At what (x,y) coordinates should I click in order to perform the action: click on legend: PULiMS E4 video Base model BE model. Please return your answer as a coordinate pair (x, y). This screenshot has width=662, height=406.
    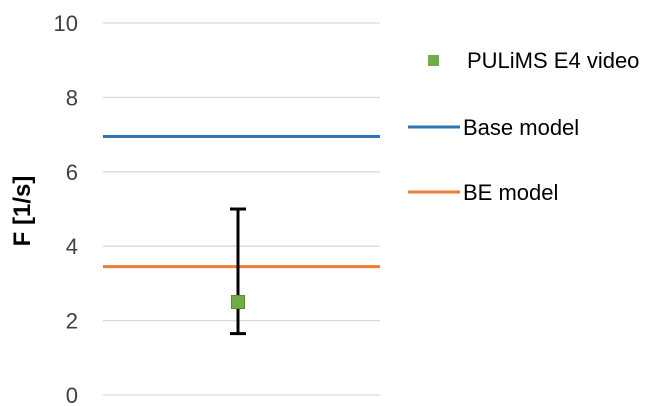
    Looking at the image, I should click on (523, 126).